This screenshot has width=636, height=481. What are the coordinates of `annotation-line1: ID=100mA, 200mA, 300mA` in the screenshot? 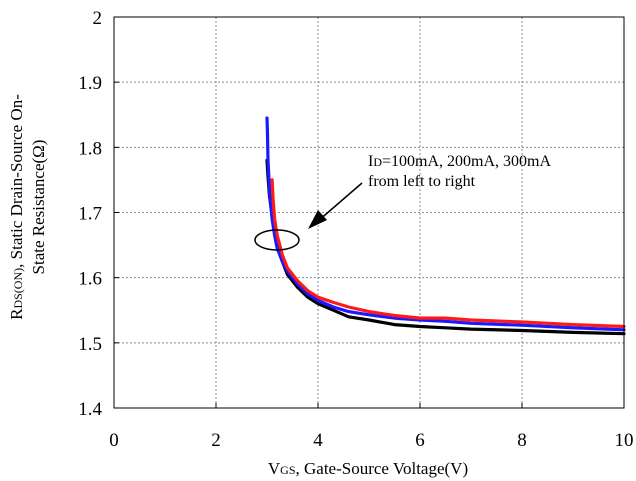 It's located at (459, 161).